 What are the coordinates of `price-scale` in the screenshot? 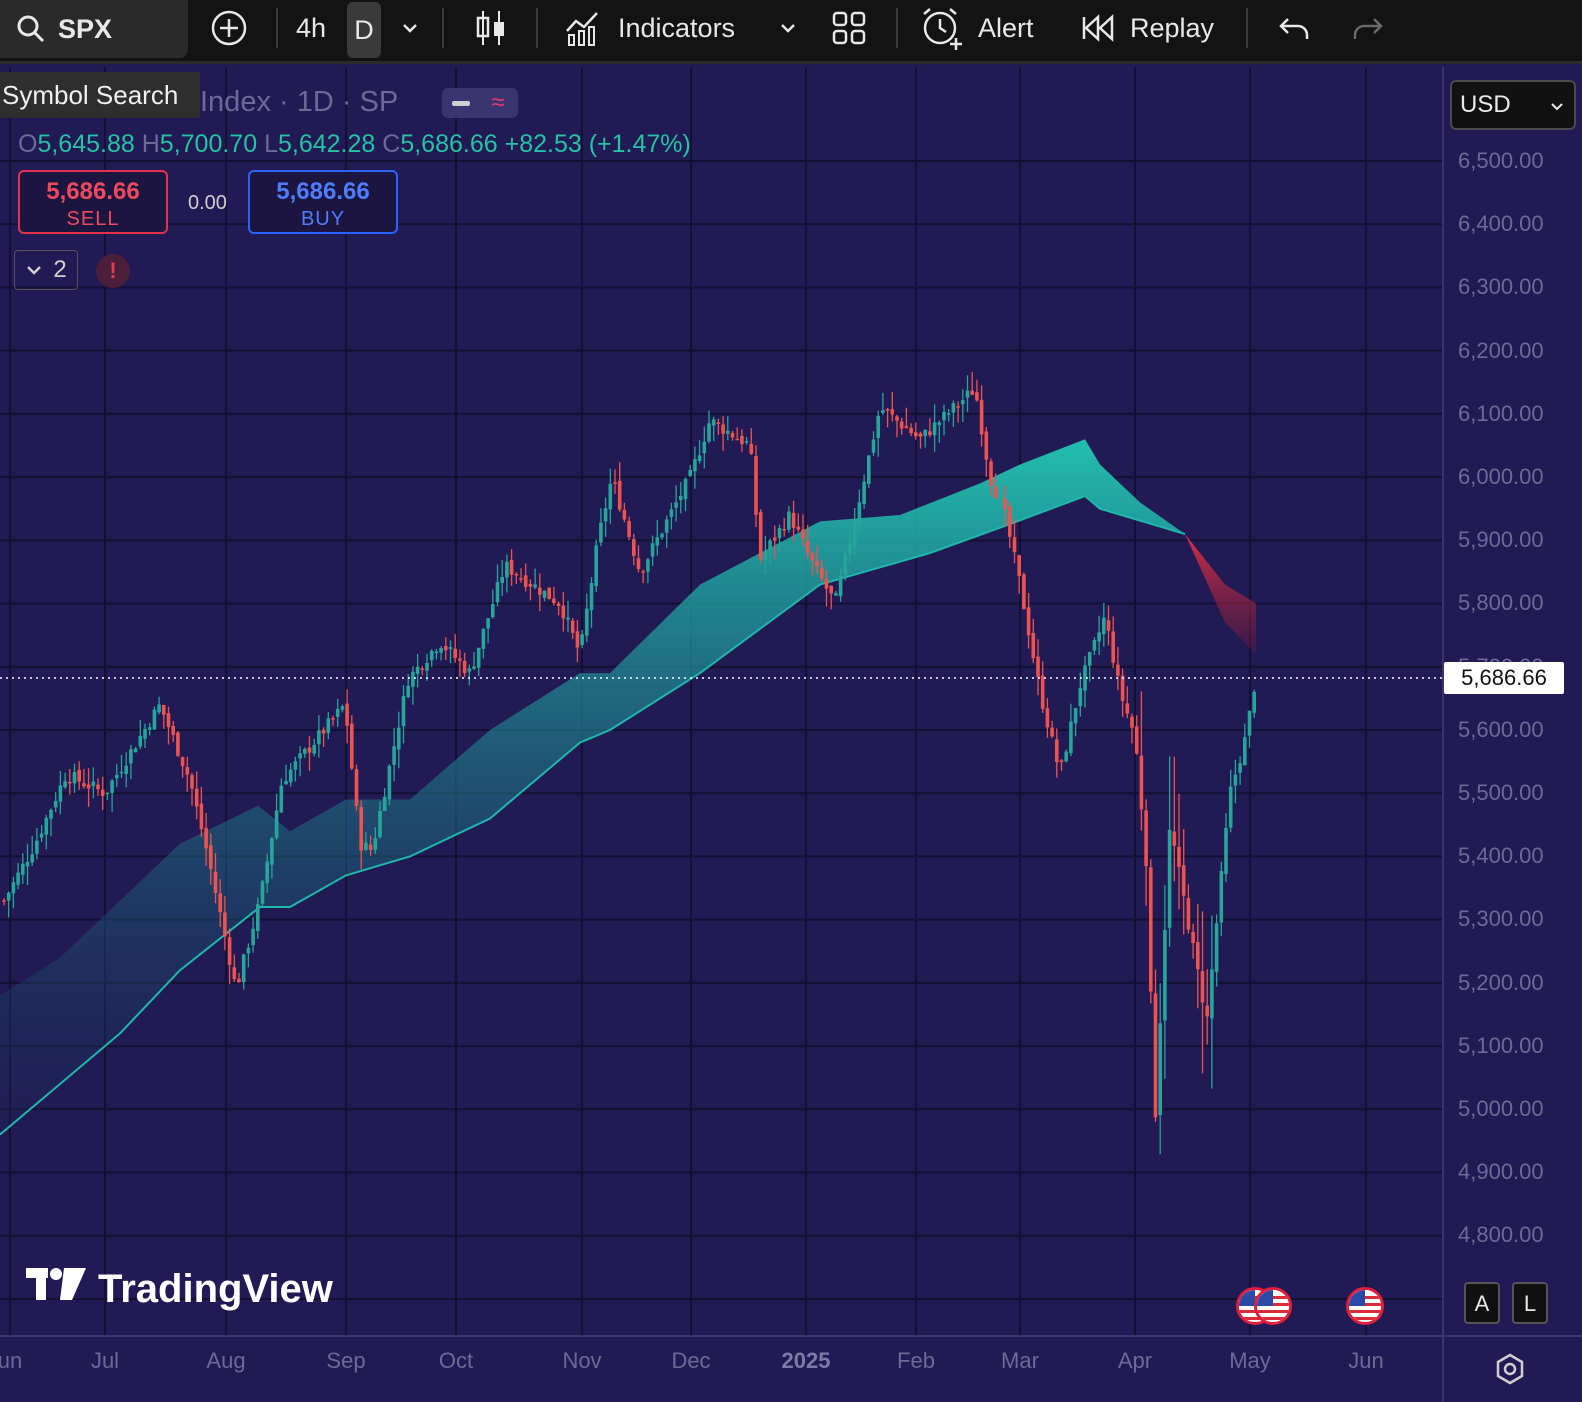 It's located at (1512, 701).